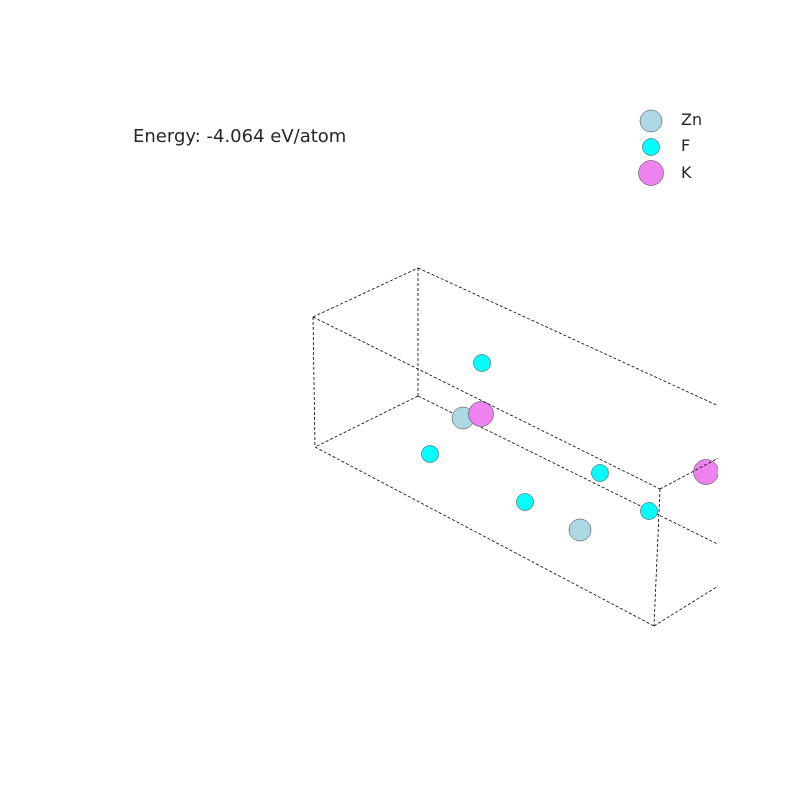 The height and width of the screenshot is (800, 800). I want to click on legend: Zn F K, so click(670, 147).